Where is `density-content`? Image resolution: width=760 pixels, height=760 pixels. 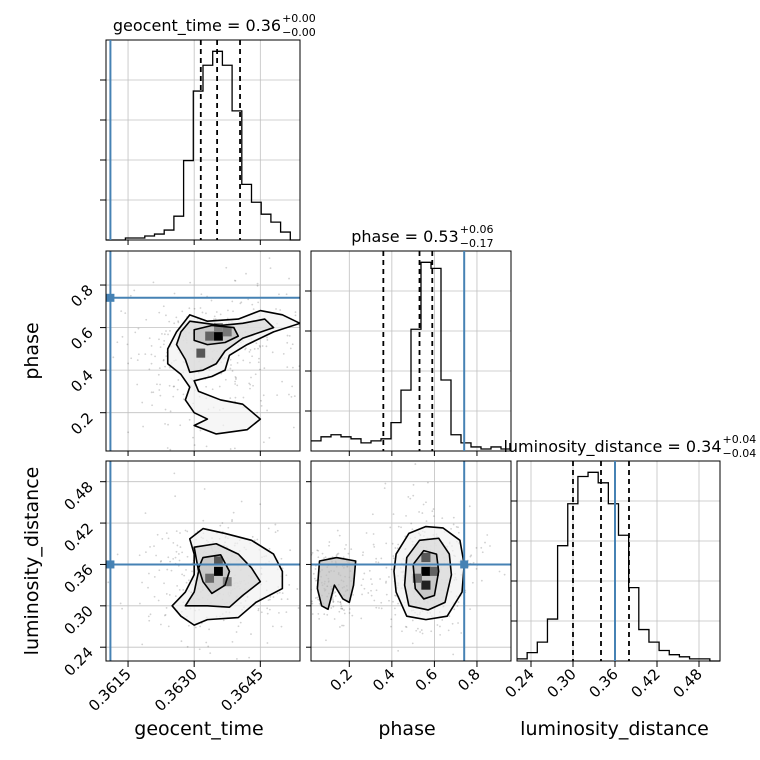
density-content is located at coordinates (203, 567).